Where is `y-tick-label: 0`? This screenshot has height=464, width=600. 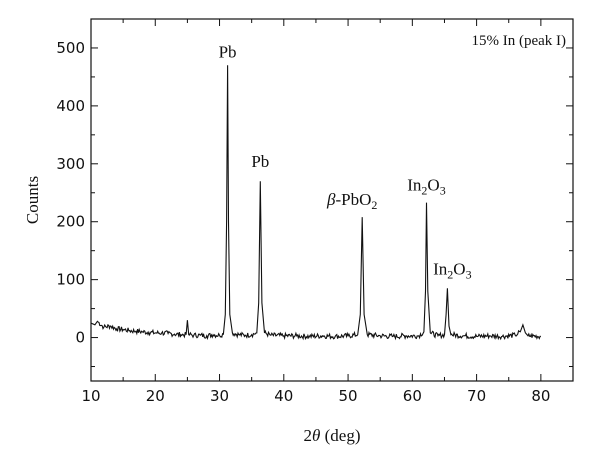
y-tick-label: 0 is located at coordinates (80, 338).